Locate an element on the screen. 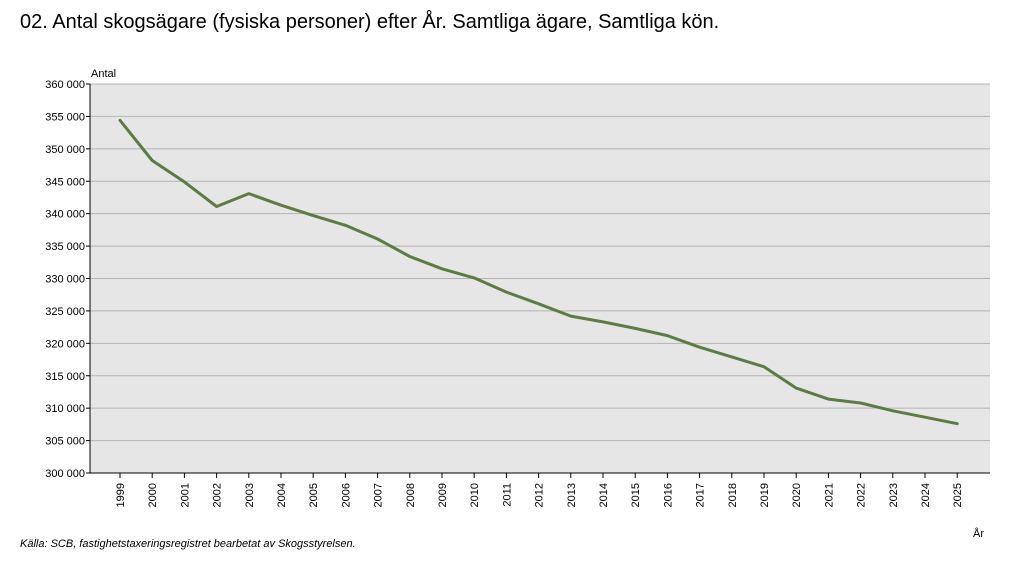 This screenshot has width=1024, height=566. x-tick-label: 2024 is located at coordinates (926, 495).